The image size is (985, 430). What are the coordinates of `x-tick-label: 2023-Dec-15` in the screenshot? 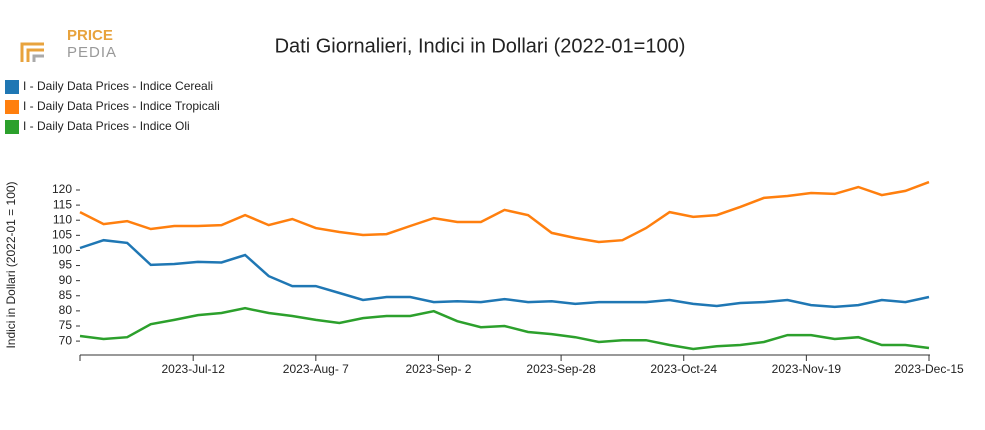 It's located at (929, 369).